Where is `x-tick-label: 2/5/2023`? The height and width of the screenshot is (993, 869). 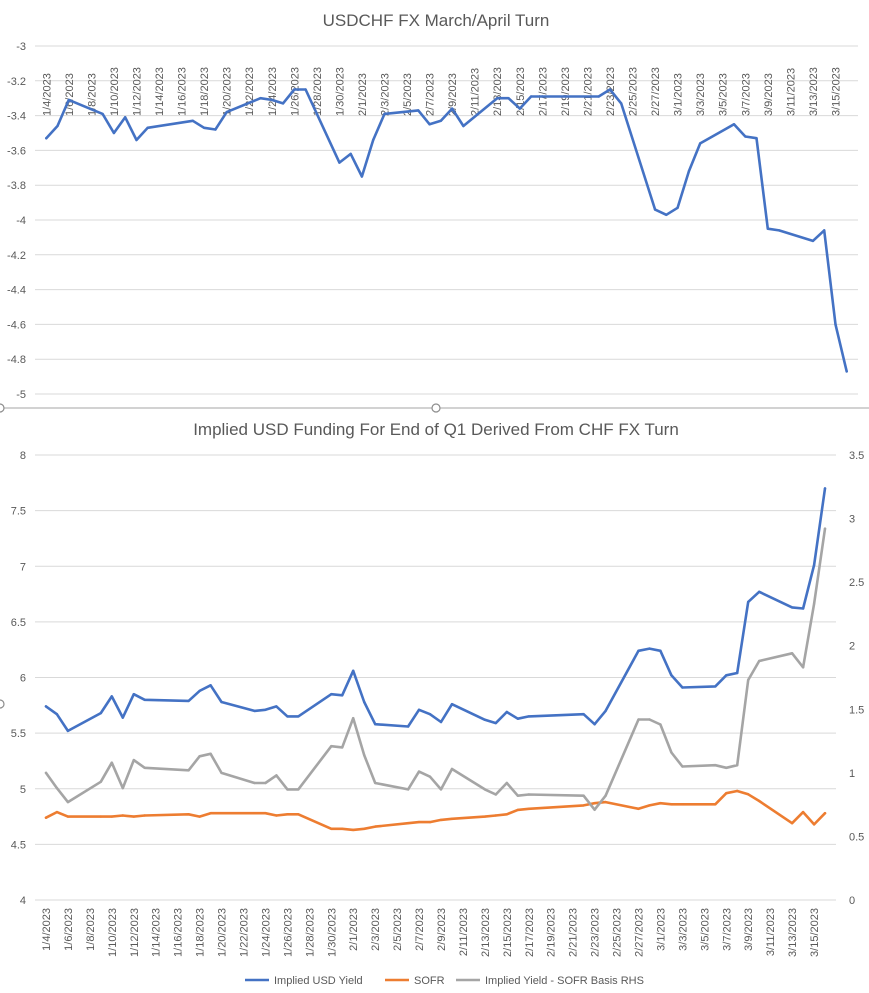
x-tick-label: 2/5/2023 is located at coordinates (398, 929).